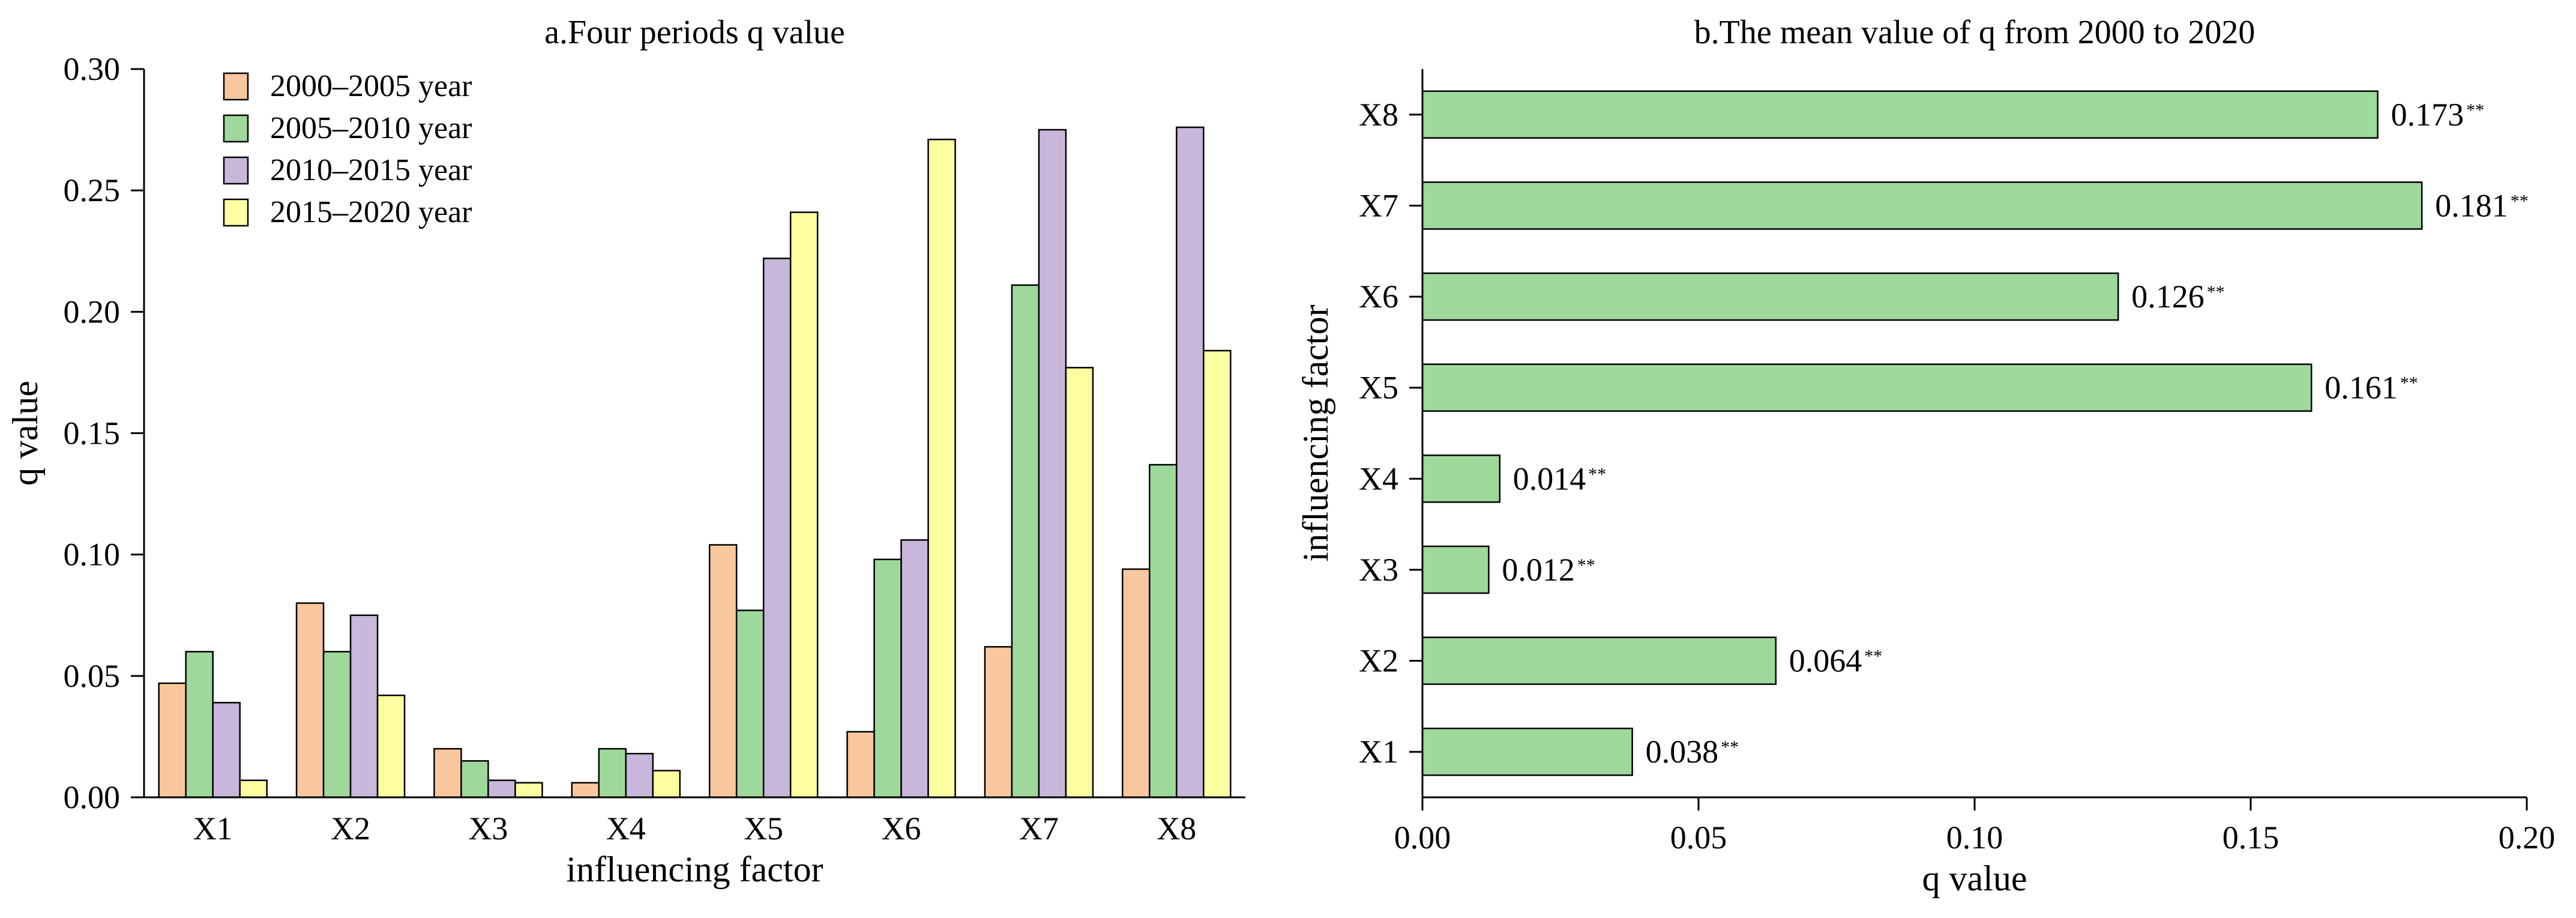  What do you see at coordinates (93, 555) in the screenshot?
I see `y-tick-label: 0.10` at bounding box center [93, 555].